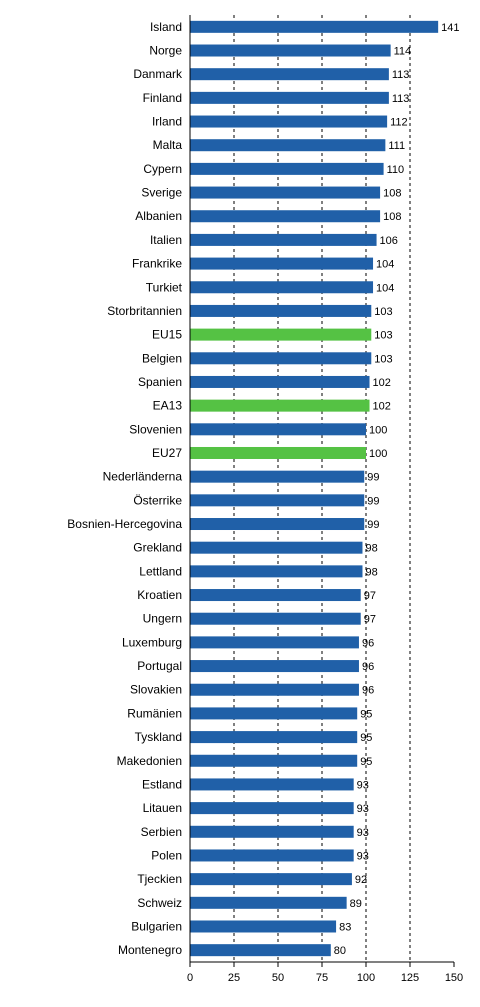  Describe the element at coordinates (289, 97) in the screenshot. I see `bar-finland` at that location.